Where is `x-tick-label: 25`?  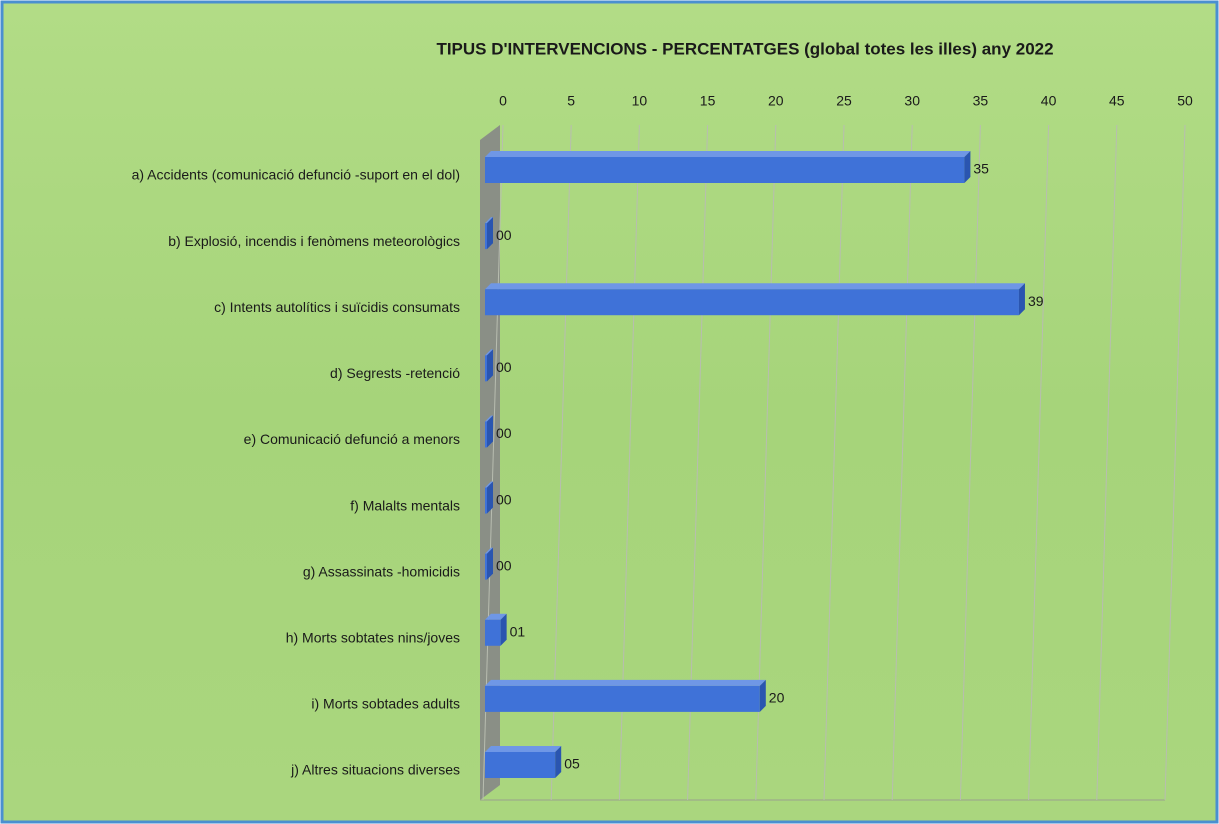
x-tick-label: 25 is located at coordinates (844, 101).